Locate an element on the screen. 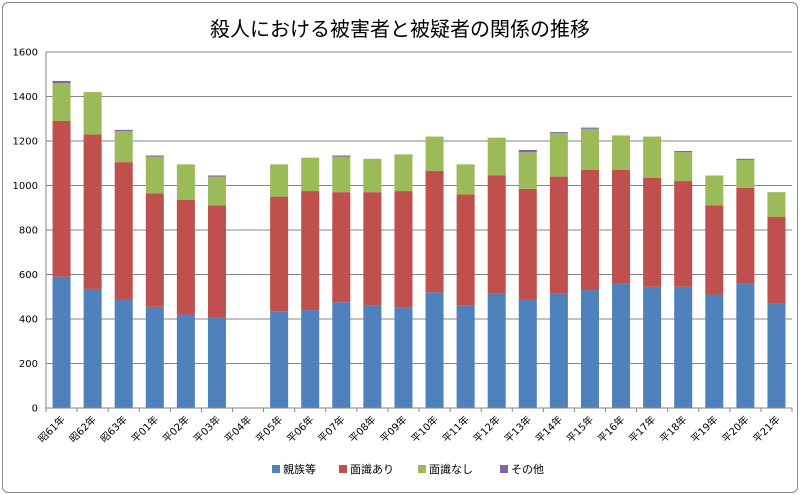 Image resolution: width=800 pixels, height=495 pixels. x-tick-label: 平18年 is located at coordinates (673, 429).